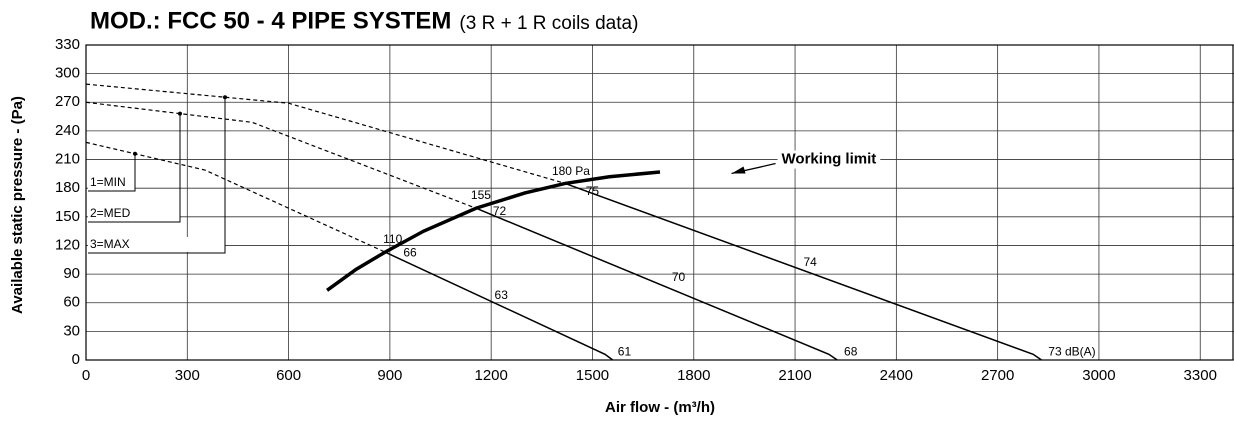 The height and width of the screenshot is (422, 1234). Describe the element at coordinates (1200, 375) in the screenshot. I see `x-tick-label: 3300` at that location.